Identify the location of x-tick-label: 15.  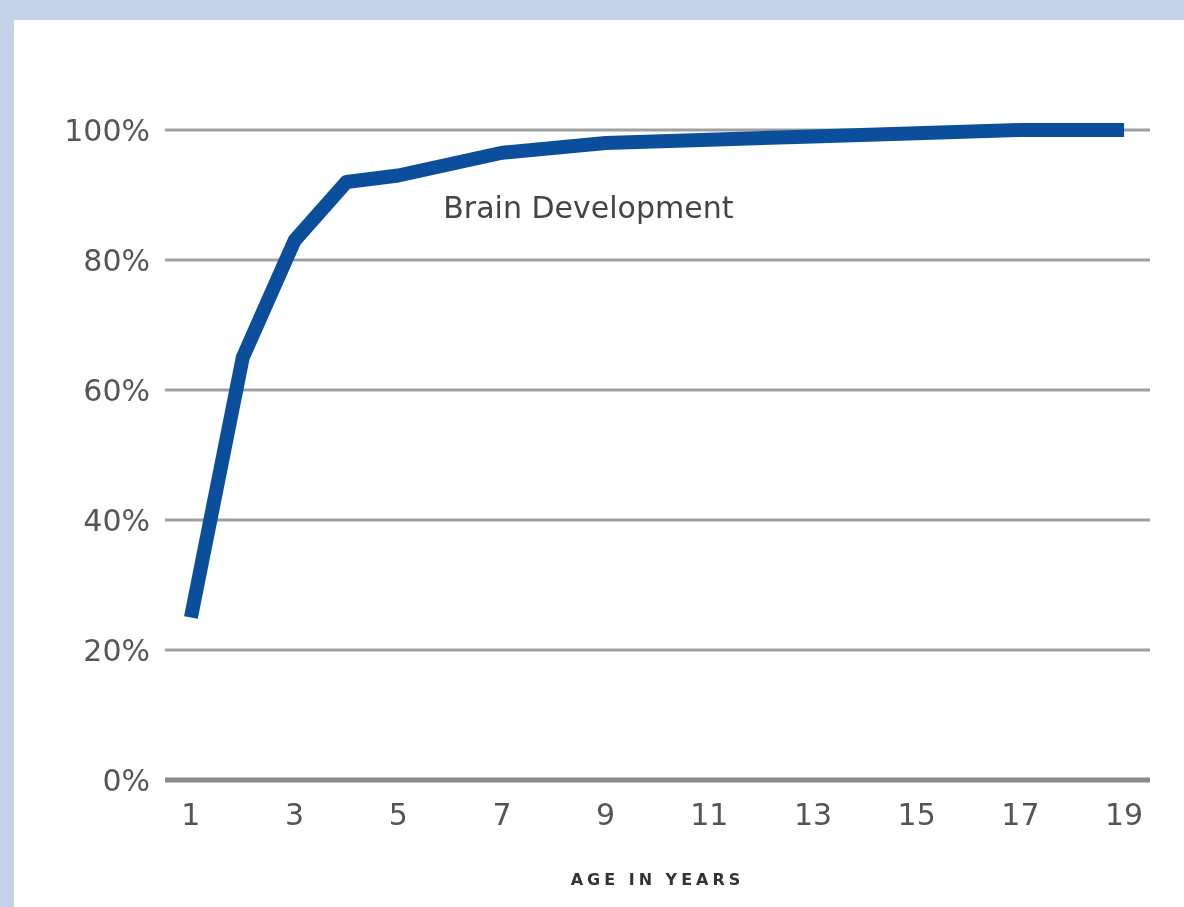
(916, 814).